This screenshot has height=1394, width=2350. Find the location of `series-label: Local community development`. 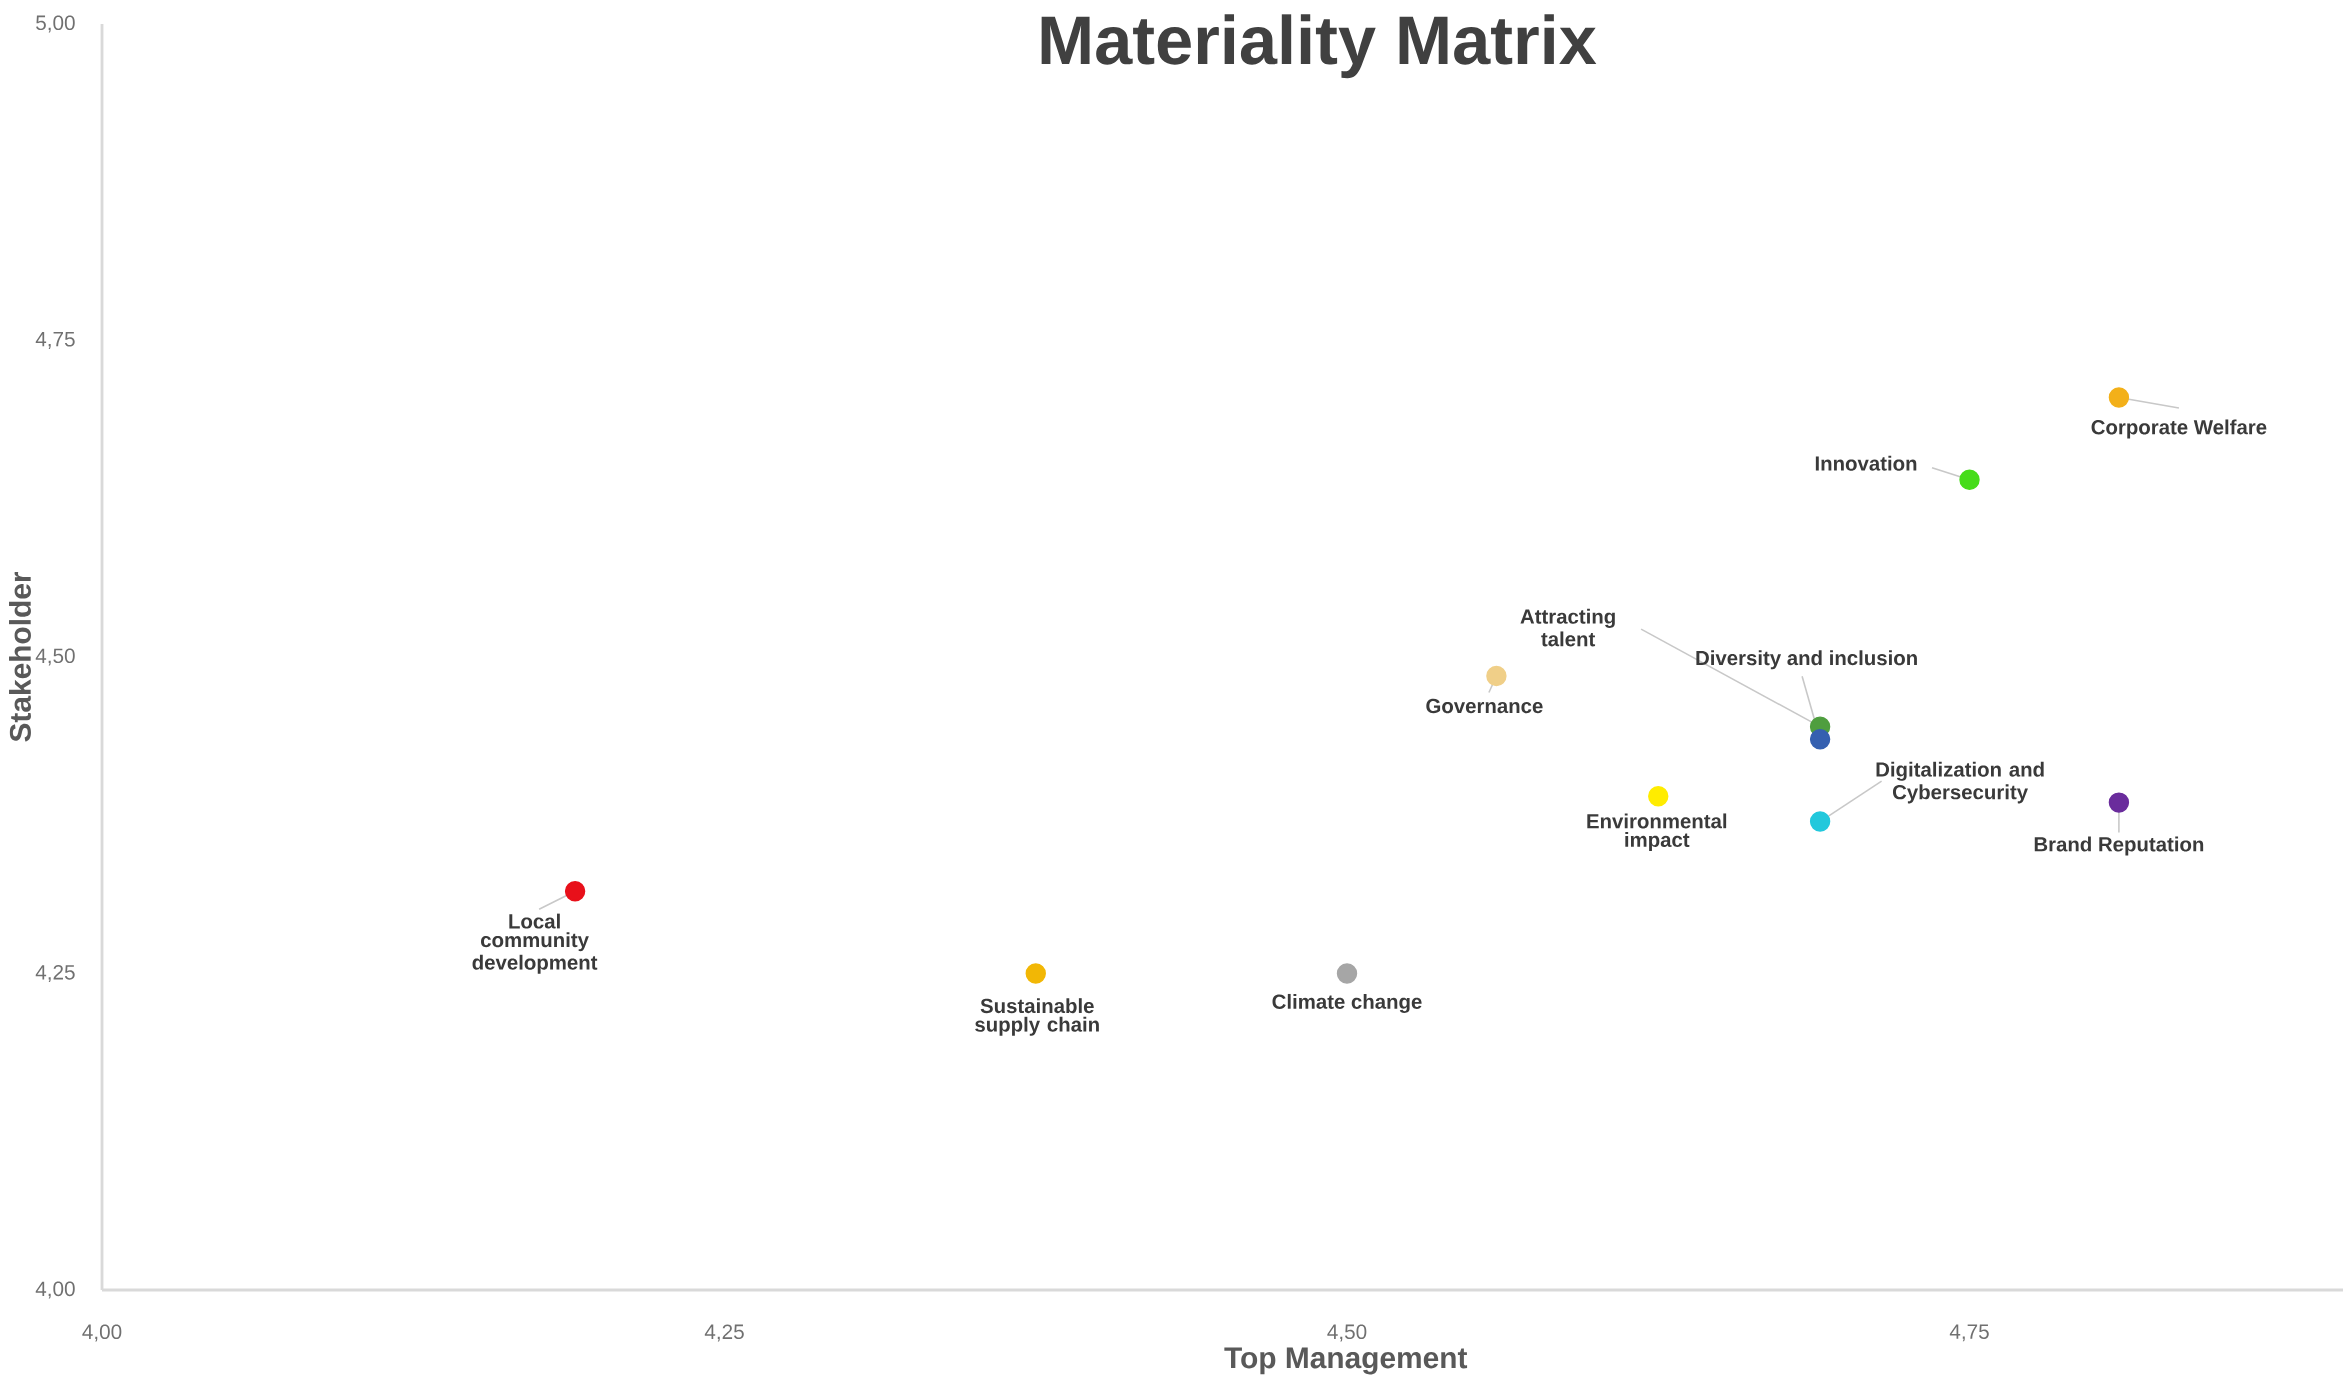

series-label: Local community development is located at coordinates (535, 943).